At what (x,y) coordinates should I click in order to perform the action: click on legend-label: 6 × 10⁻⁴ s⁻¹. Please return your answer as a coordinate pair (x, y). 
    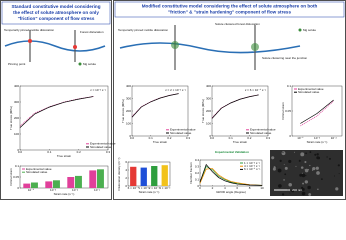
    Looking at the image, I should click on (252, 169).